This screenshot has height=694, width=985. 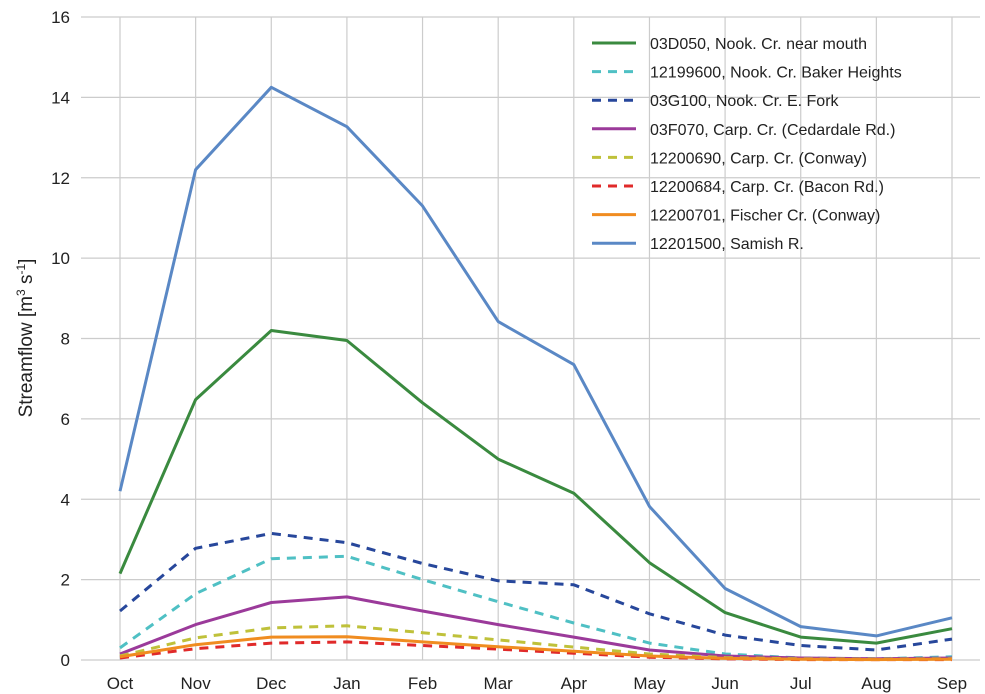 What do you see at coordinates (196, 683) in the screenshot?
I see `x-tick-label: Nov` at bounding box center [196, 683].